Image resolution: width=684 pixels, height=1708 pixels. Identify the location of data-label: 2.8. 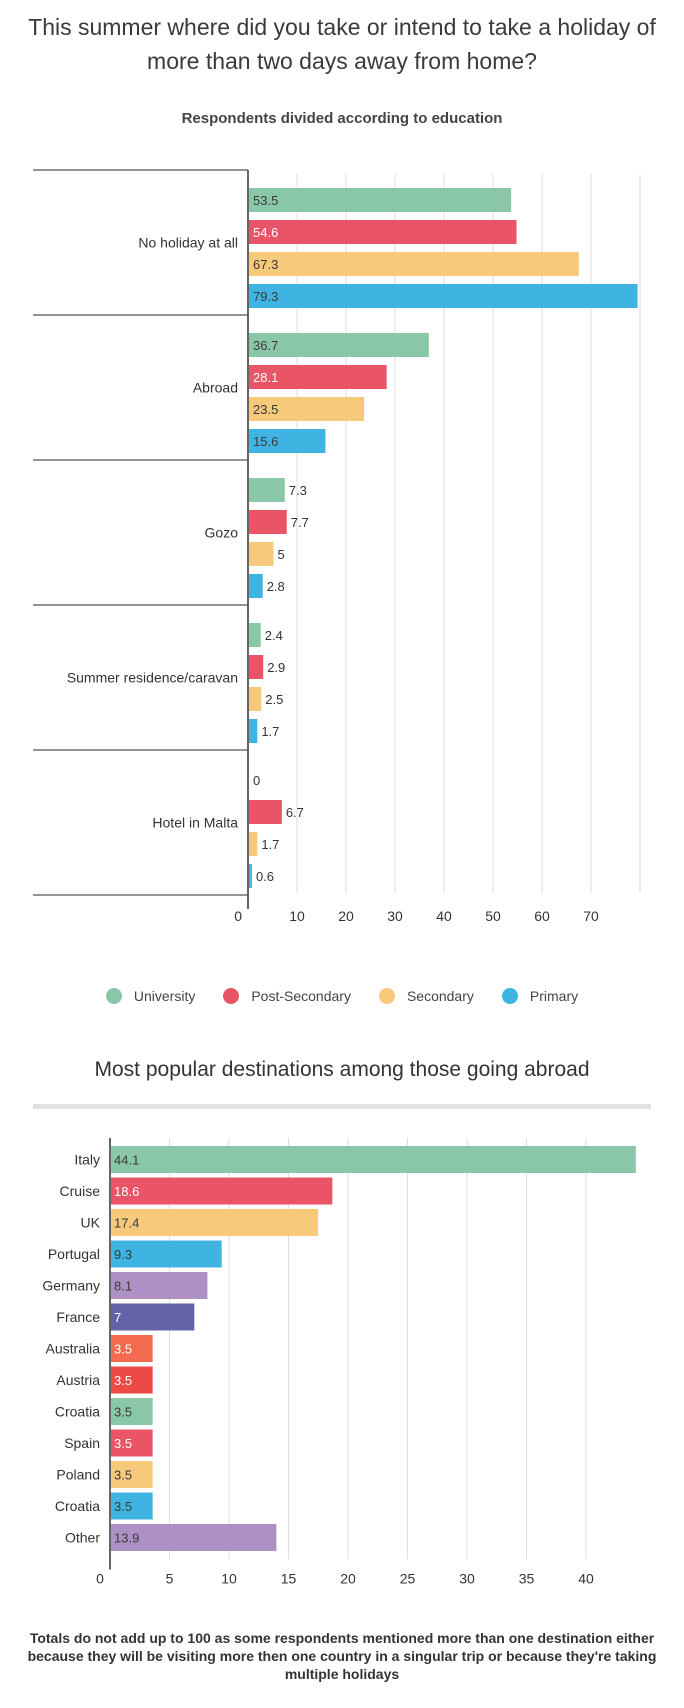
(276, 586).